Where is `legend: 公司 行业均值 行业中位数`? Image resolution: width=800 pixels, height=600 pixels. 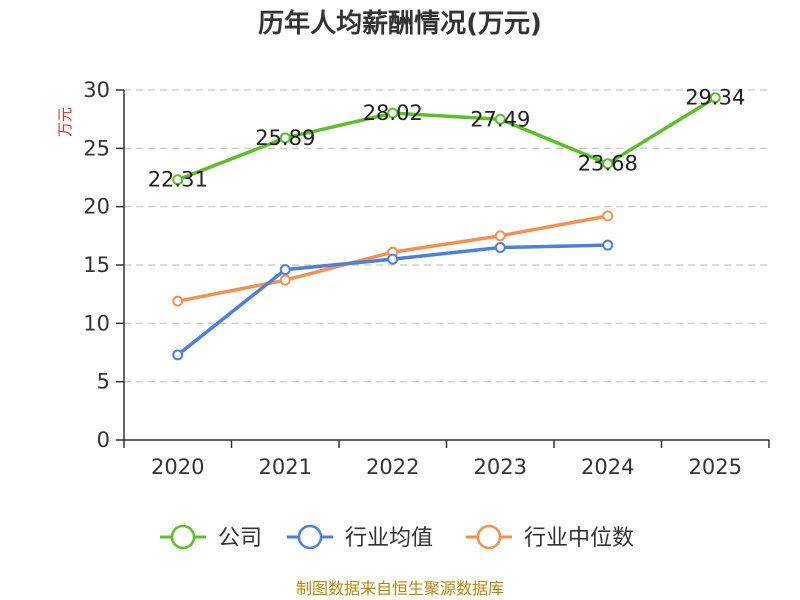 legend: 公司 行业均值 行业中位数 is located at coordinates (397, 537).